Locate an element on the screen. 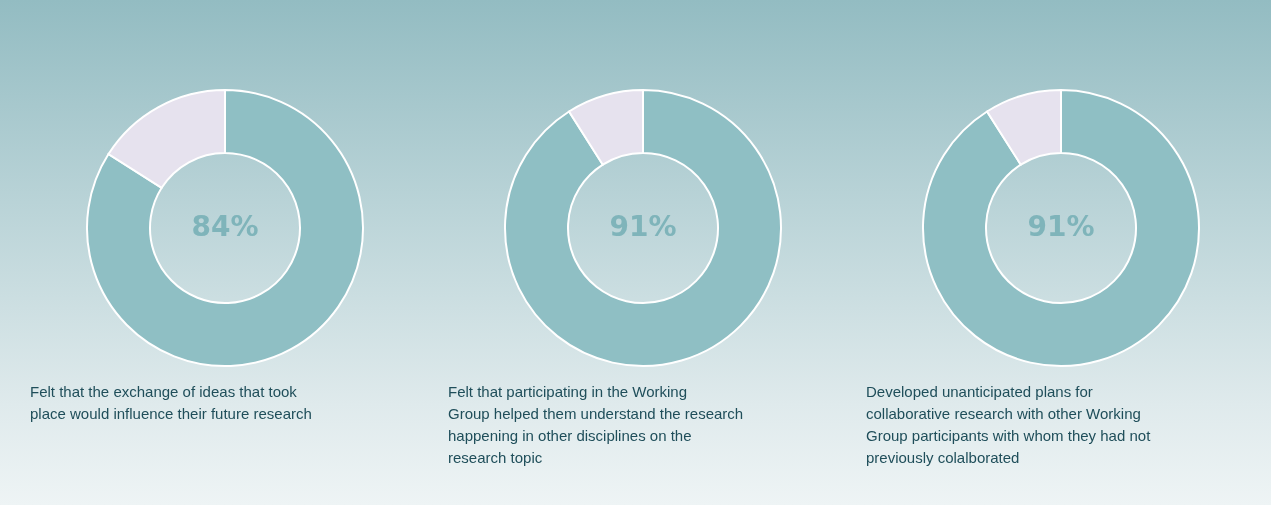 The width and height of the screenshot is (1271, 505). text: Developed unanticipated plans for collaborative research with other Working Group participants with whom they had not previously colalborated is located at coordinates (1009, 424).